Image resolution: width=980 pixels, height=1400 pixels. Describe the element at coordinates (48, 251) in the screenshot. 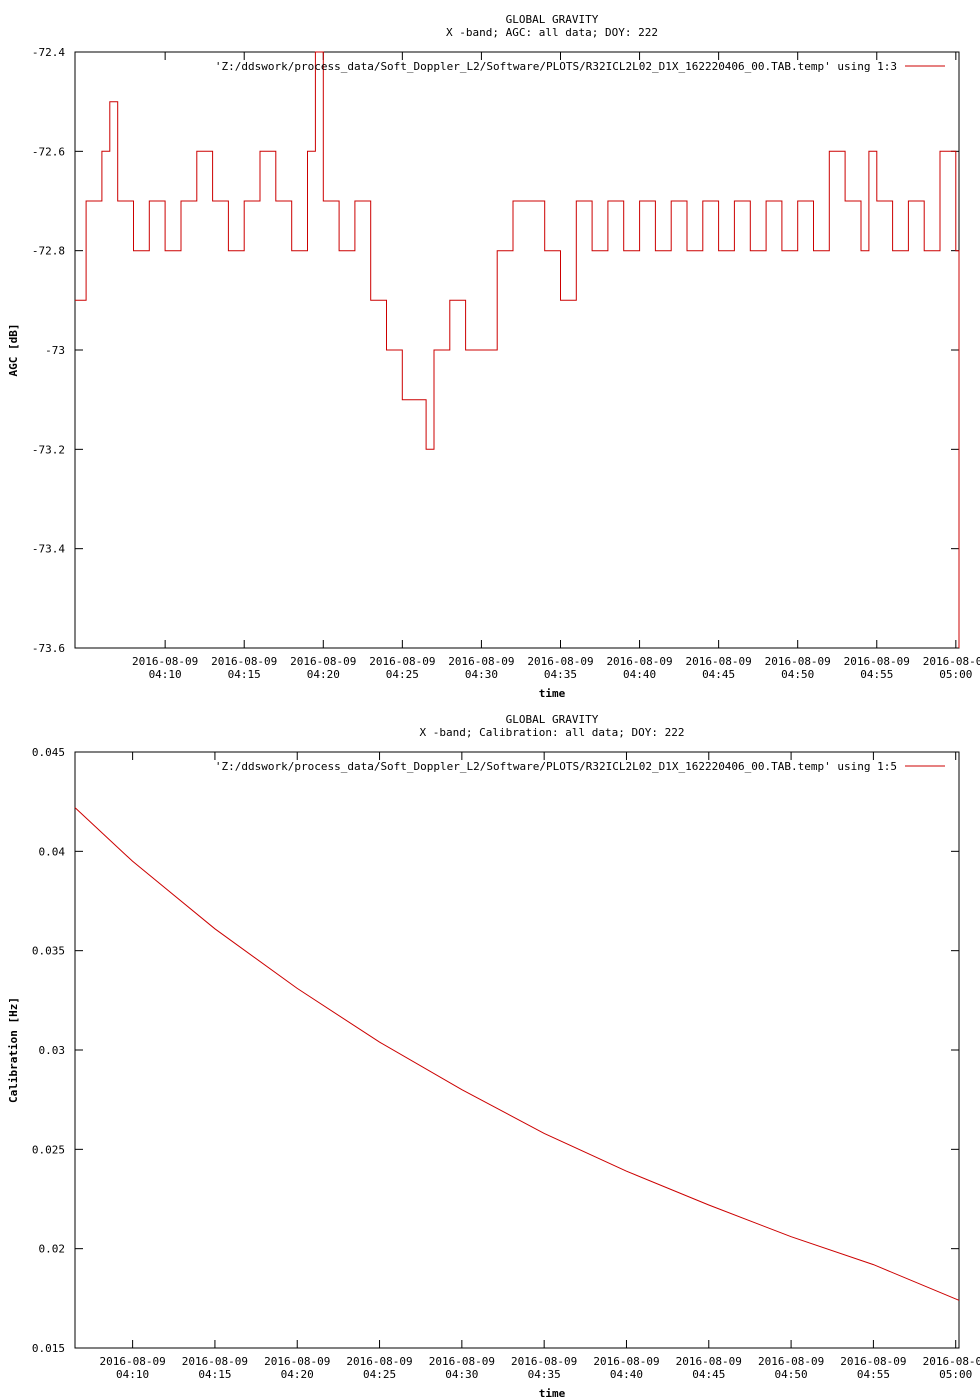

I see `y-tick-label: -72.8` at that location.